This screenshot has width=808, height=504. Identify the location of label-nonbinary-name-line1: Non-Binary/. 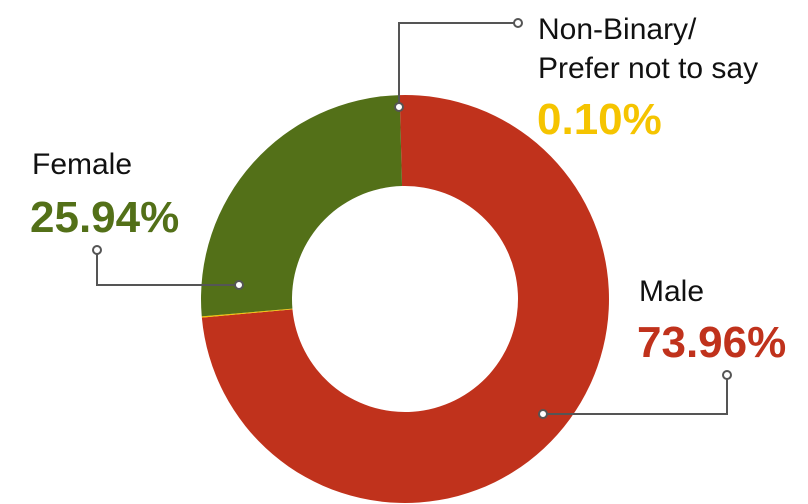
(617, 29).